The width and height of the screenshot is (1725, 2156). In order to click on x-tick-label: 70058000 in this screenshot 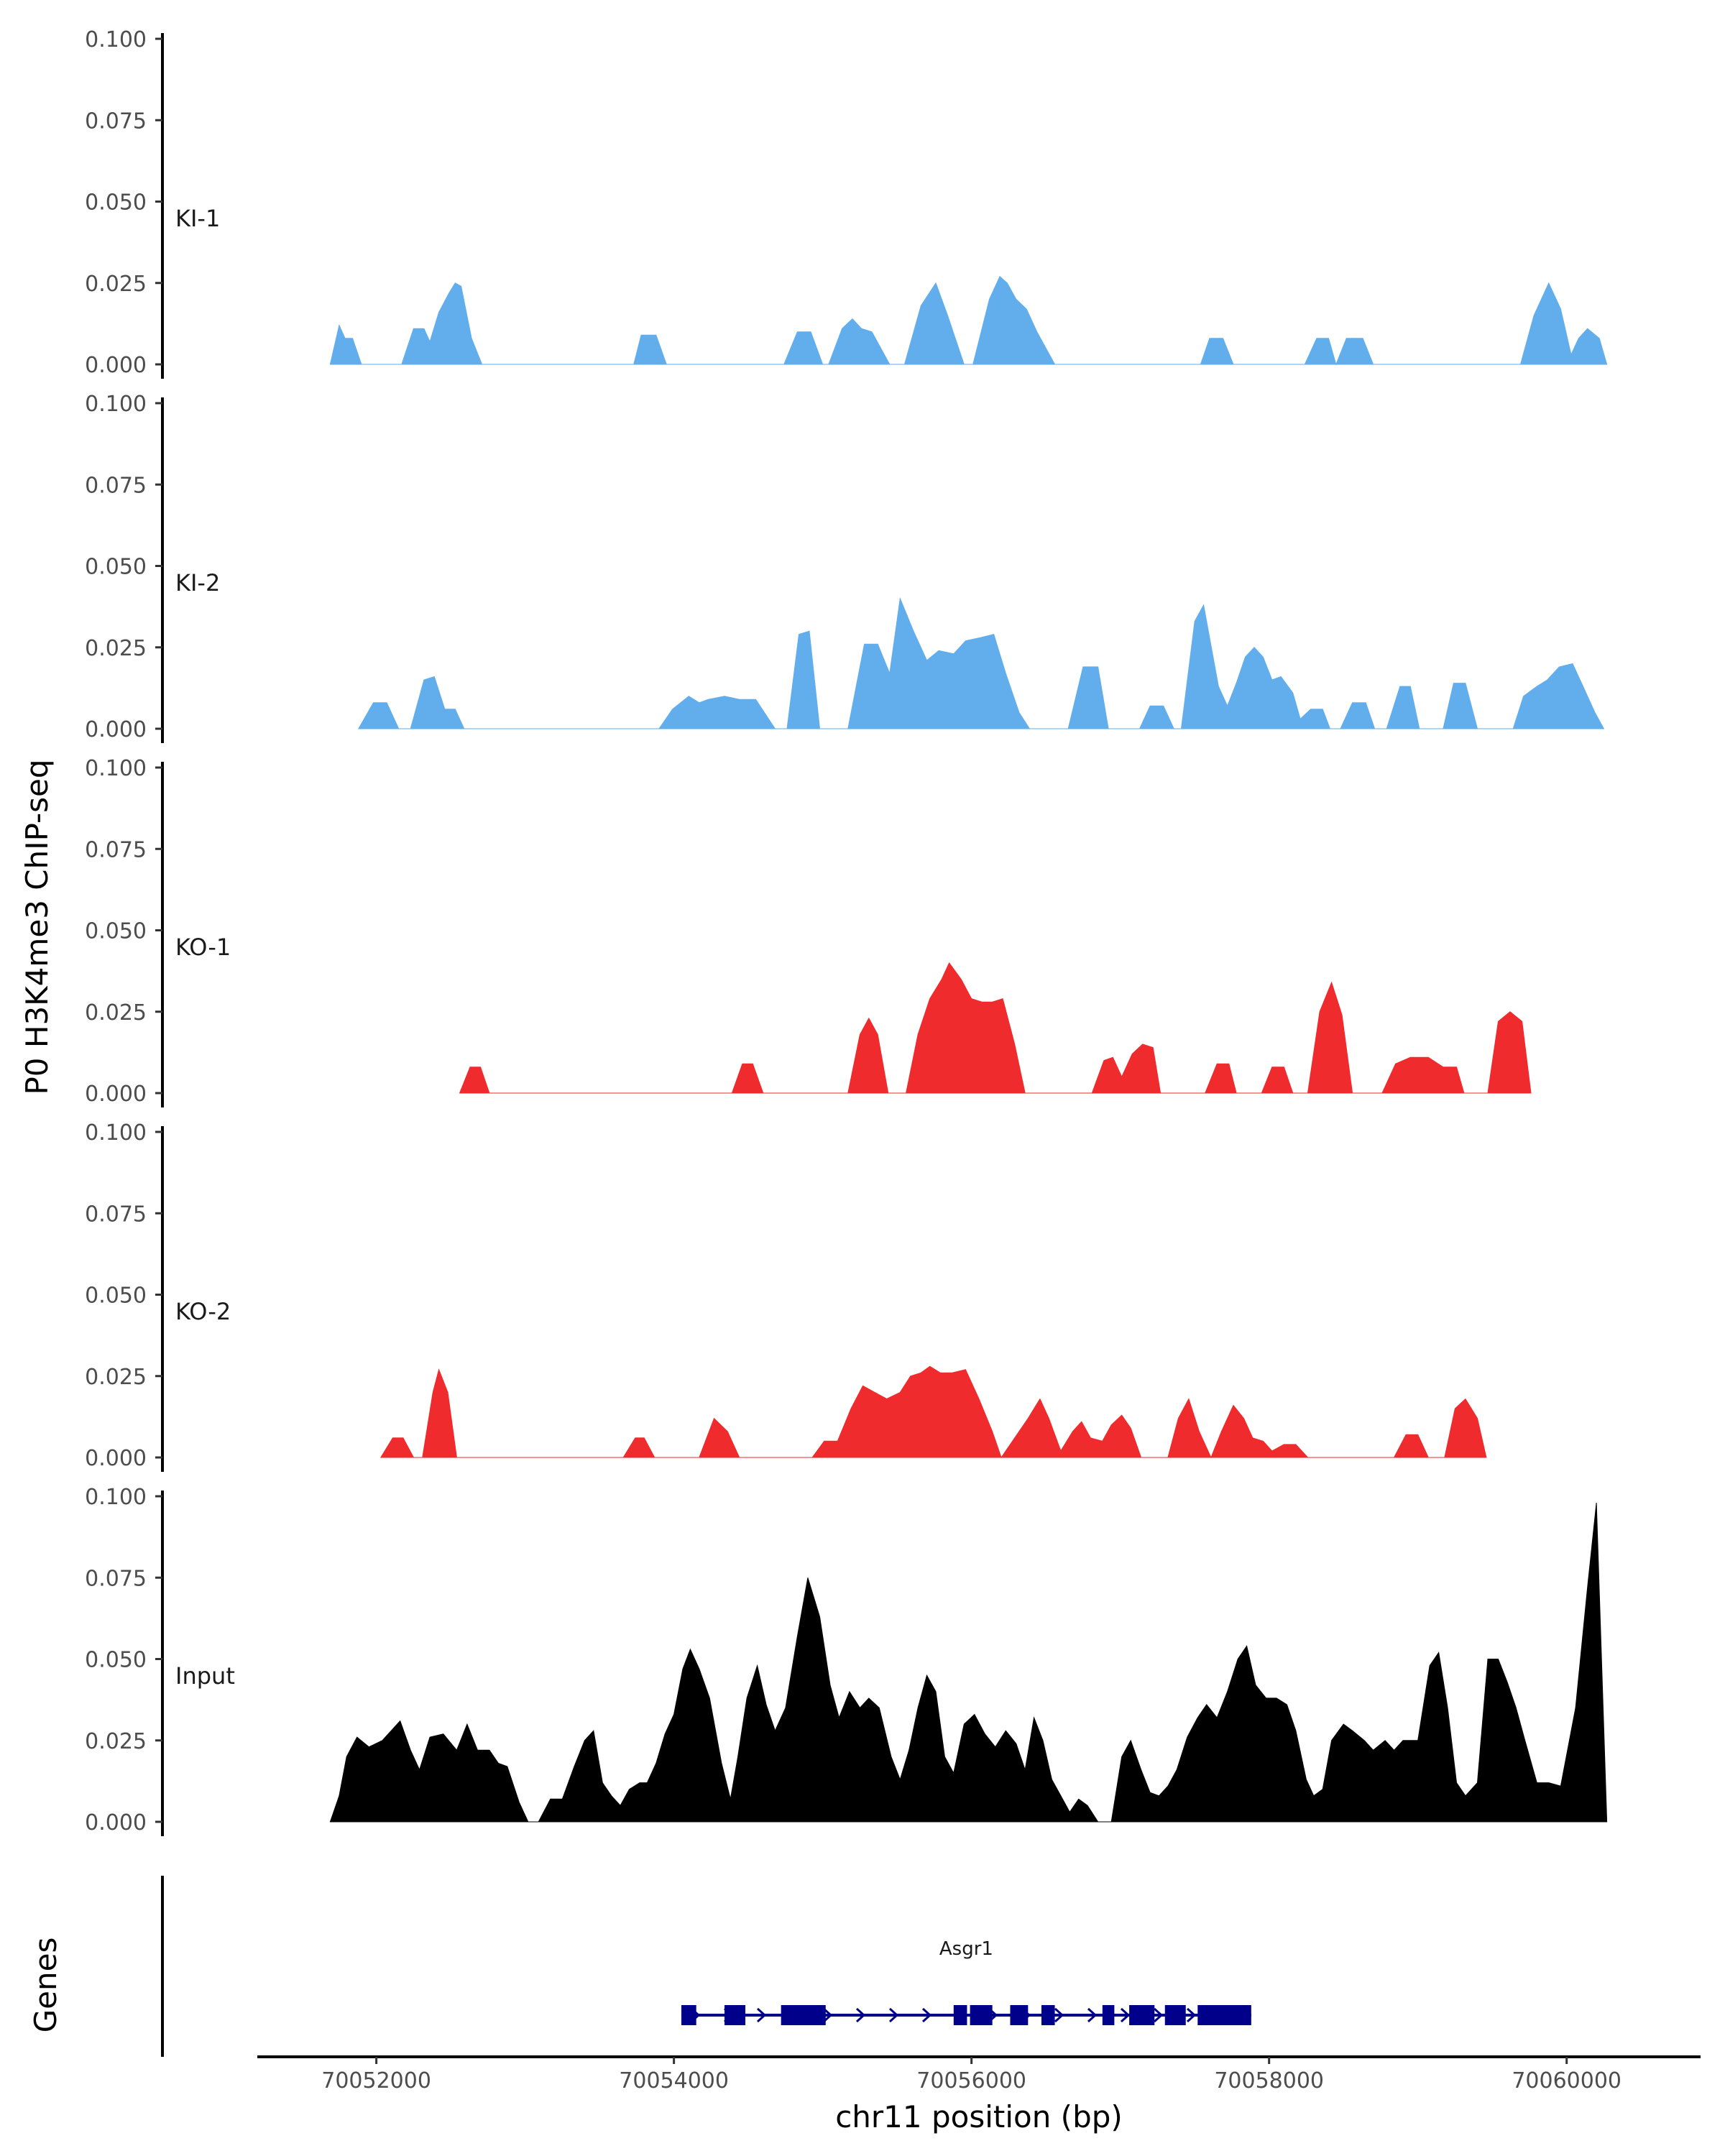, I will do `click(1269, 2080)`.